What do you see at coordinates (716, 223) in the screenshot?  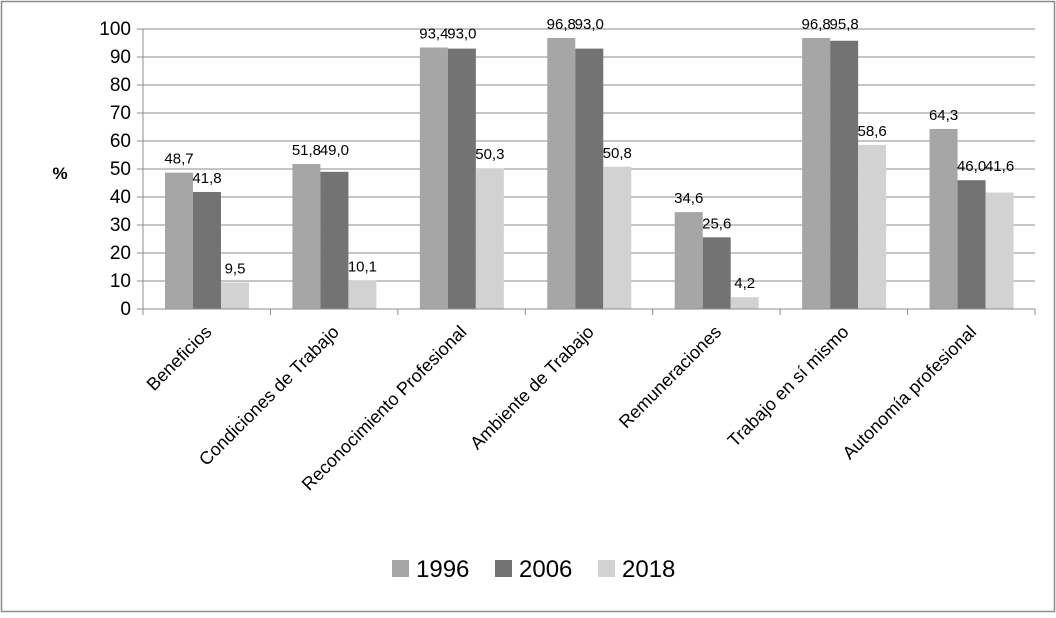 I see `data-label: 25,6` at bounding box center [716, 223].